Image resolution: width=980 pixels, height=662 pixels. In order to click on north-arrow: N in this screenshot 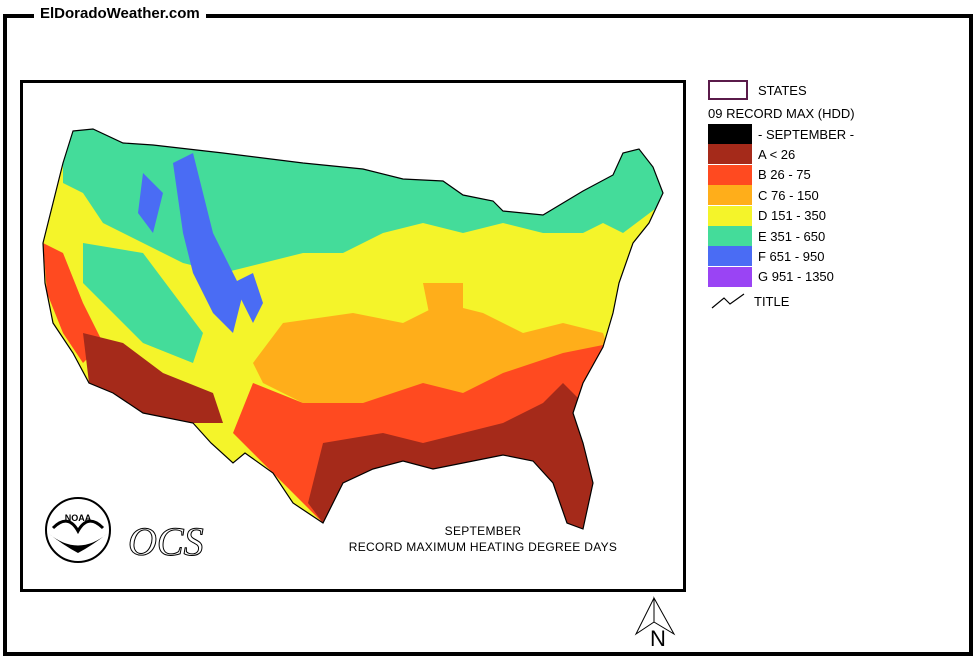, I will do `click(660, 627)`.